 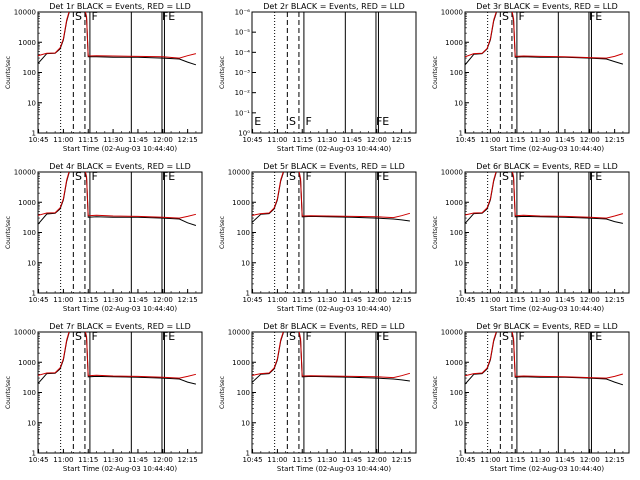 I want to click on y-tick-label: 10⁻², so click(x=243, y=93).